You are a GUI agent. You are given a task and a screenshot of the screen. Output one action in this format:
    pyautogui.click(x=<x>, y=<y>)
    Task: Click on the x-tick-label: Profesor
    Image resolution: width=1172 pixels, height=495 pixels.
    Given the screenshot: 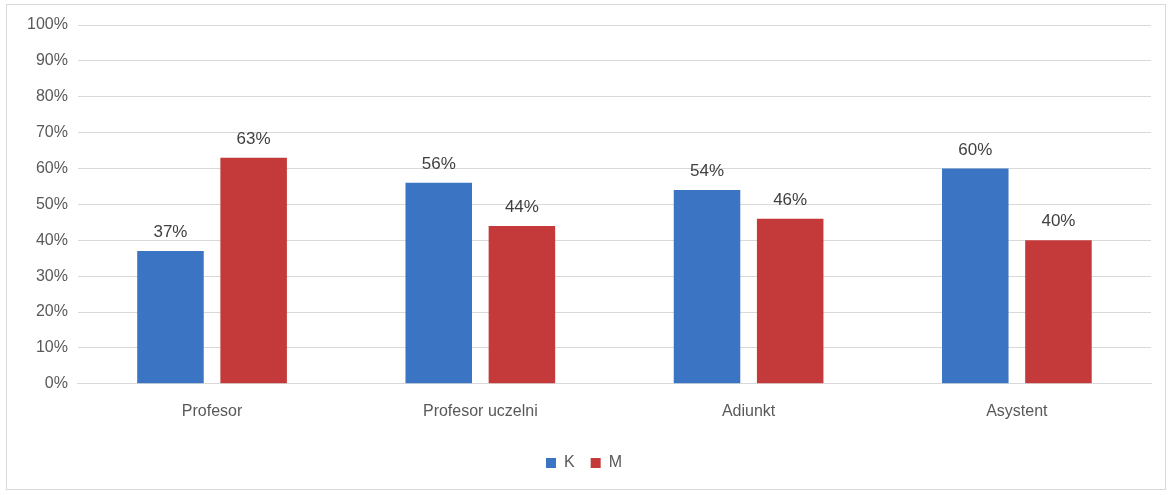 What is the action you would take?
    pyautogui.click(x=212, y=410)
    